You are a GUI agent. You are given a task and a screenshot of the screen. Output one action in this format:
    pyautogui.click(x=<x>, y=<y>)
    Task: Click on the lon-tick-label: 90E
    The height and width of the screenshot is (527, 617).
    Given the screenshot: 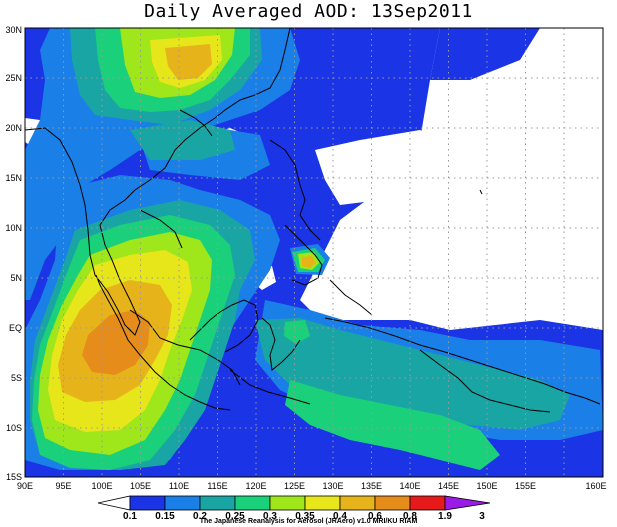 What is the action you would take?
    pyautogui.click(x=25, y=486)
    